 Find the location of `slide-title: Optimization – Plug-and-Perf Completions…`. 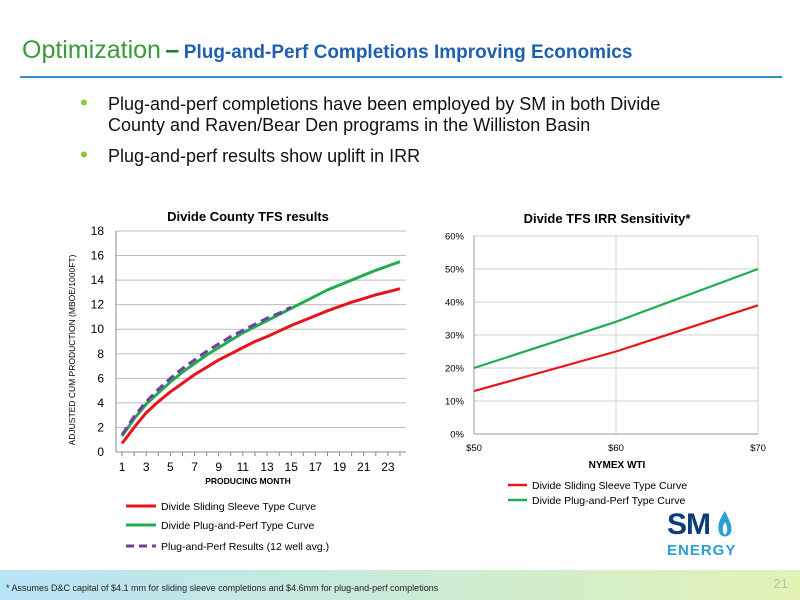

slide-title: Optimization – Plug-and-Perf Completions… is located at coordinates (327, 50).